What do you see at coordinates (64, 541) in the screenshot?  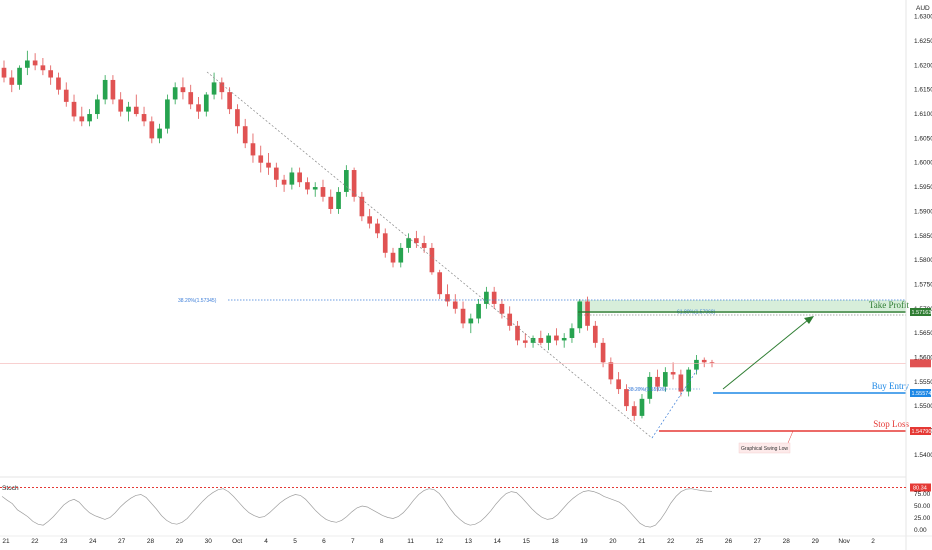 I see `time-tick-label: 23` at bounding box center [64, 541].